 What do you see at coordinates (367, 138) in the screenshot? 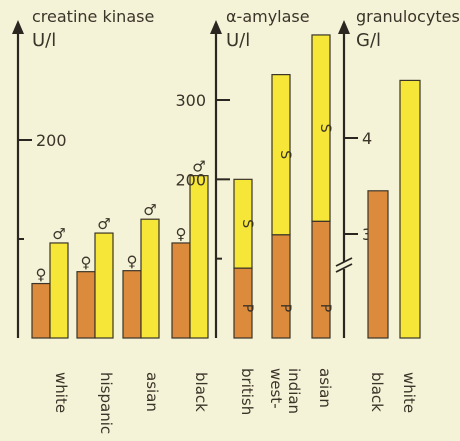
I see `granulocytes-tick-label: 4` at bounding box center [367, 138].